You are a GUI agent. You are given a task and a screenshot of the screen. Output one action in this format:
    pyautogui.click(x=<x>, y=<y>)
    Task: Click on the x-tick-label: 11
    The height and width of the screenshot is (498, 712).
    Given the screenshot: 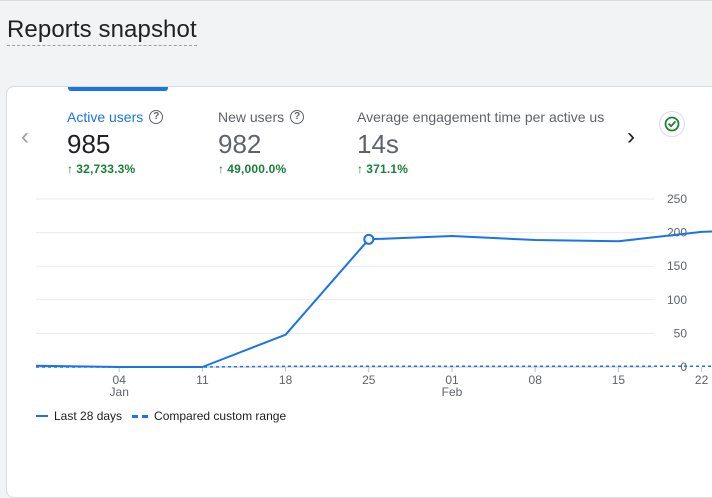 What is the action you would take?
    pyautogui.click(x=202, y=380)
    